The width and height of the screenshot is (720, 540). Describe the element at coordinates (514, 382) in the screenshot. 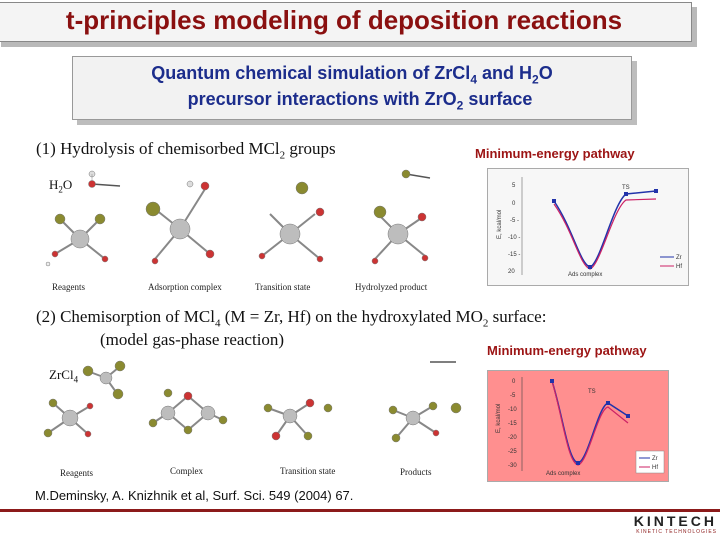

I see `s2-ytick-0: 0` at that location.